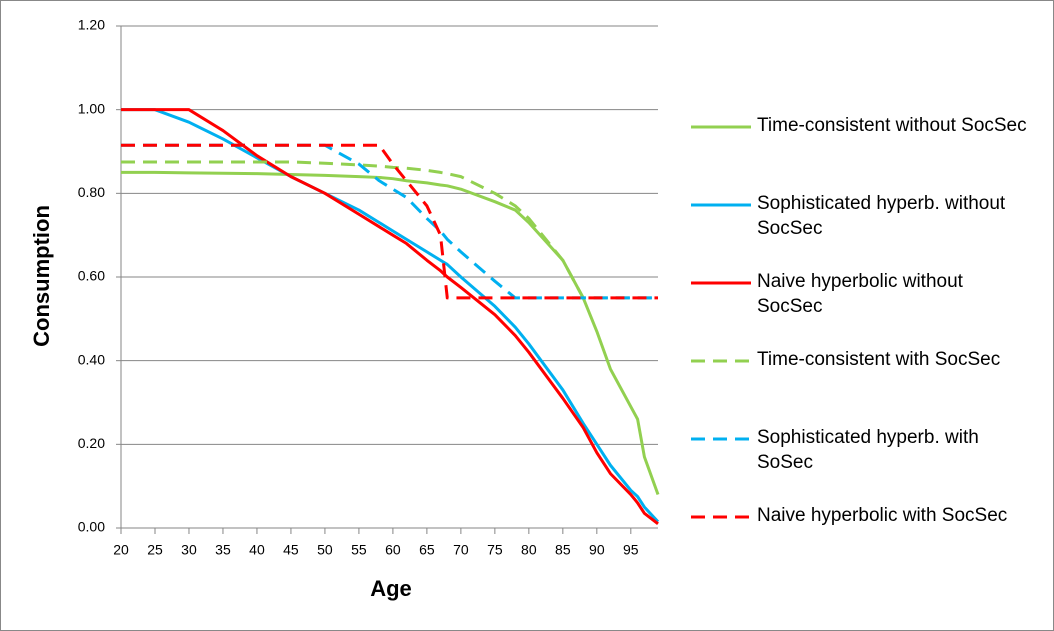  Describe the element at coordinates (91, 108) in the screenshot. I see `y-tick-label: 1.00` at that location.